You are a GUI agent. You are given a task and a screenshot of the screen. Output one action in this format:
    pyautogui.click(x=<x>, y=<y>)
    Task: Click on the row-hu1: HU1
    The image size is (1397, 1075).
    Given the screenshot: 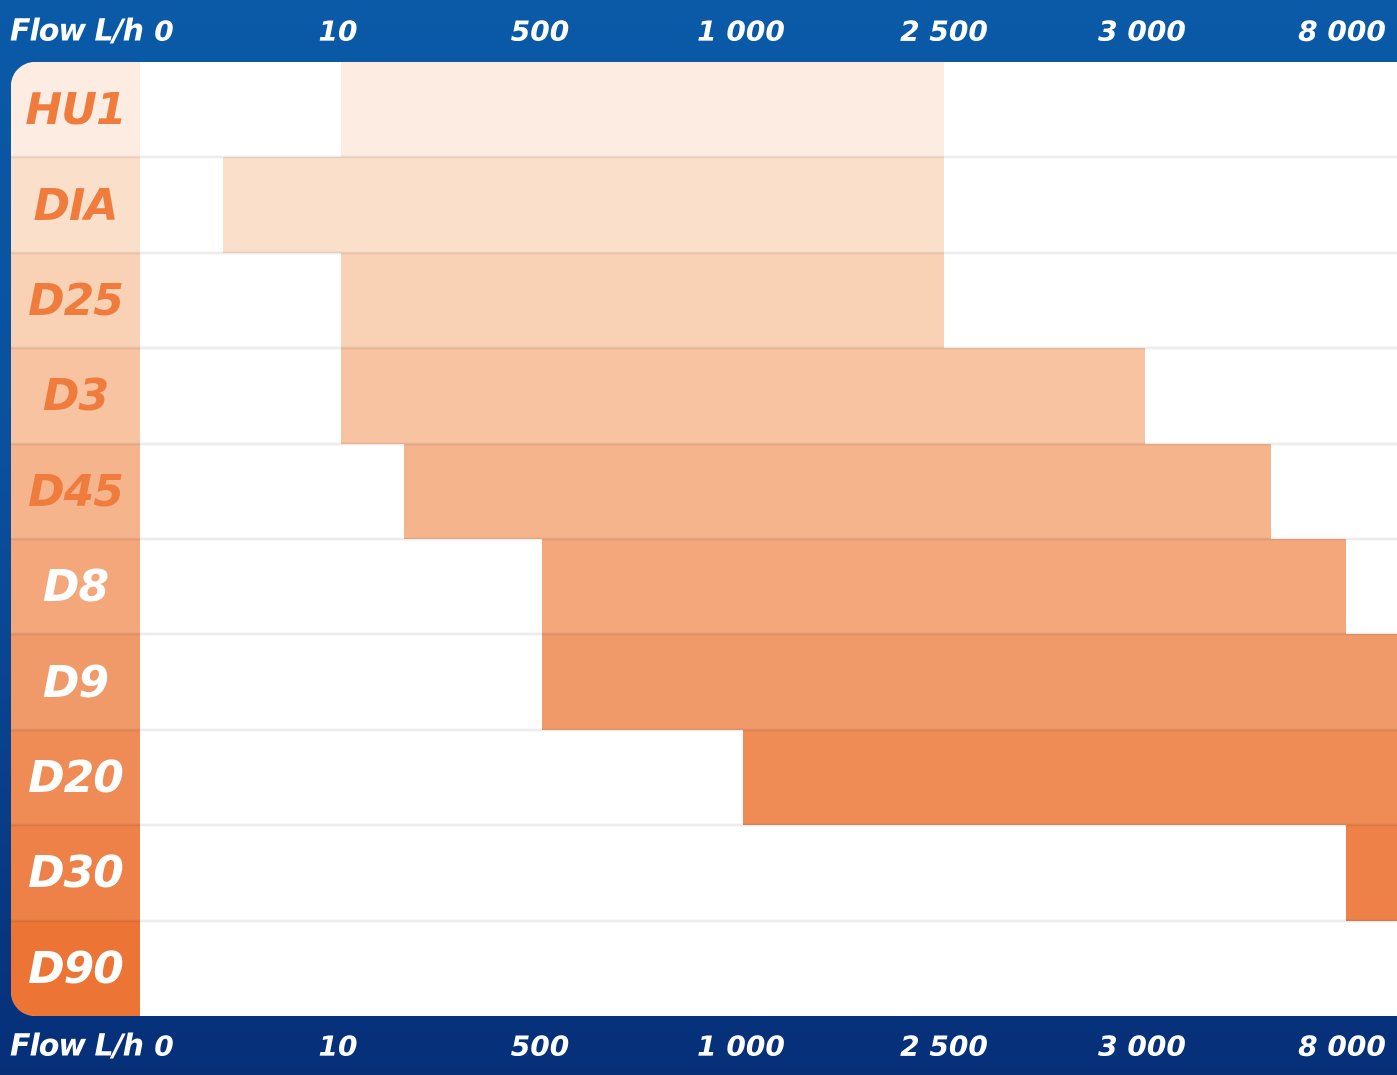 What is the action you would take?
    pyautogui.click(x=704, y=111)
    